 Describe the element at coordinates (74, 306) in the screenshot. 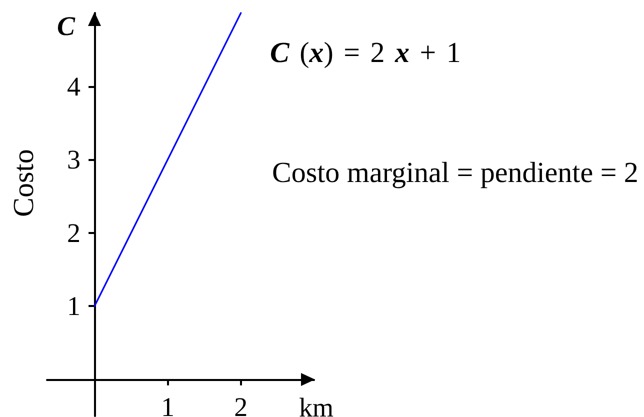

I see `y-tick-label: 1` at that location.